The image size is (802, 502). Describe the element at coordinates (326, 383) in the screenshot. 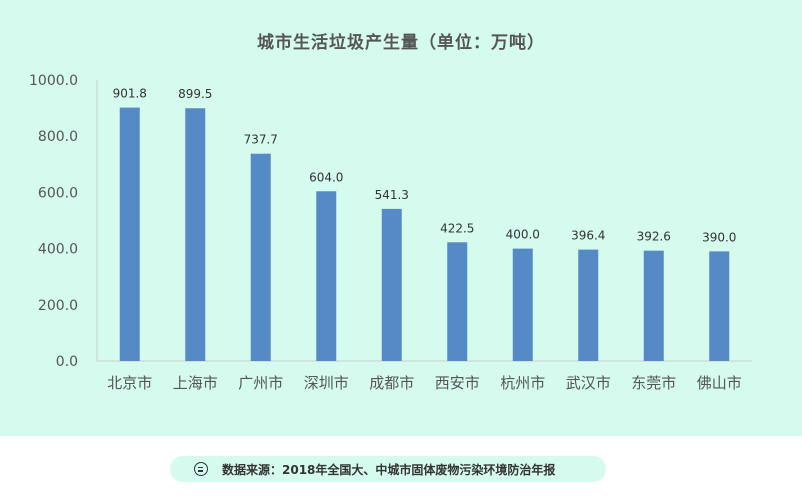

I see `x-tick-label: 深圳市` at that location.